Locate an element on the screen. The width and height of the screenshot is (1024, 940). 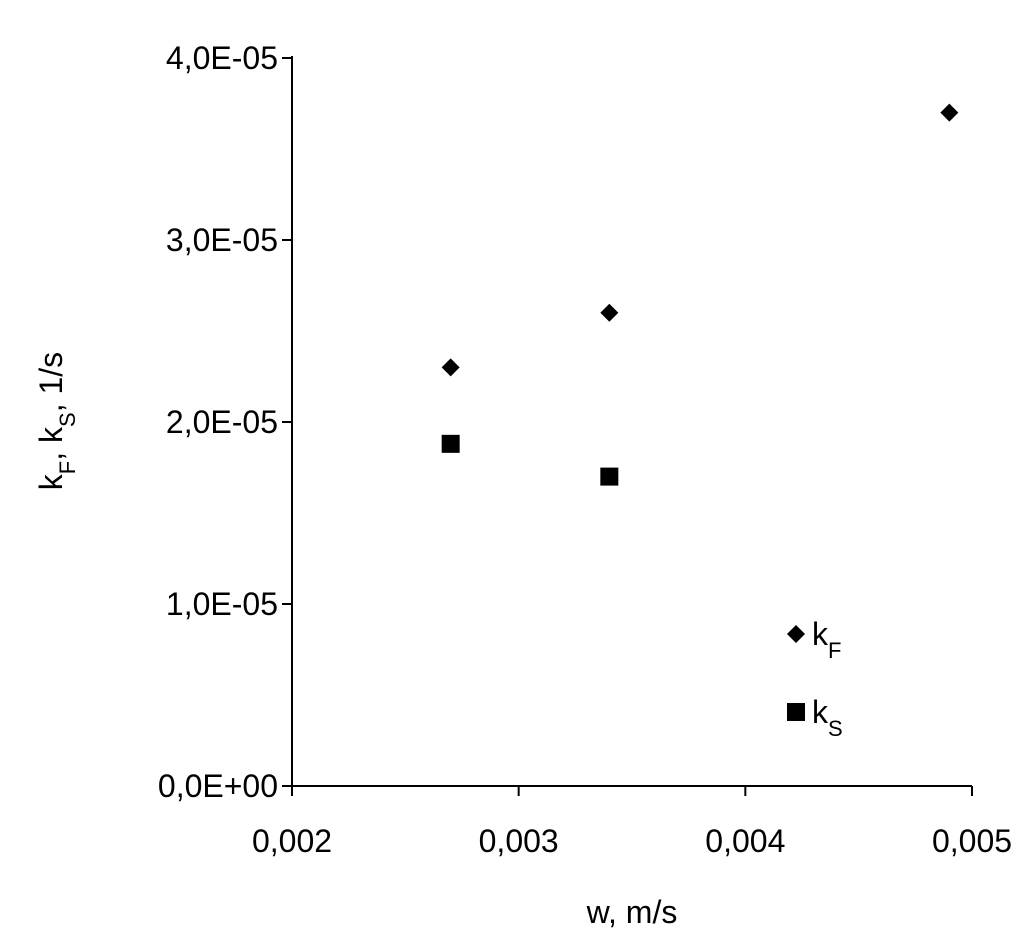
x-tick-label: 0,003 is located at coordinates (519, 841).